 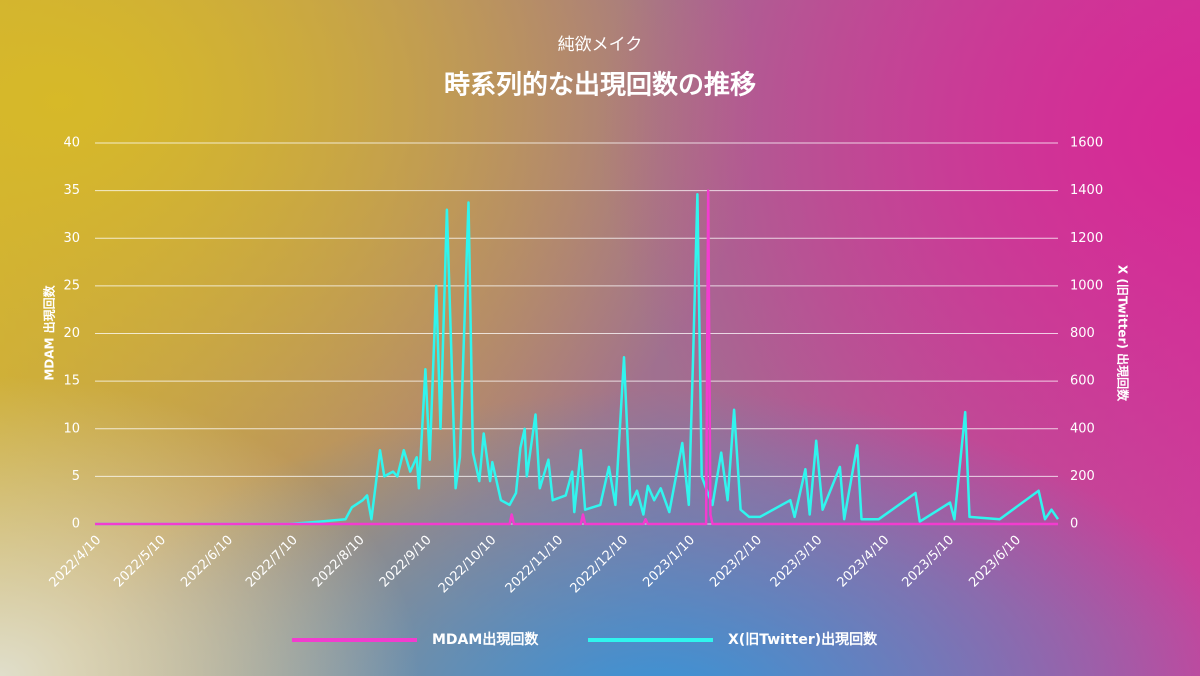 I want to click on x-tick-label: 2022/5/10, so click(x=140, y=562).